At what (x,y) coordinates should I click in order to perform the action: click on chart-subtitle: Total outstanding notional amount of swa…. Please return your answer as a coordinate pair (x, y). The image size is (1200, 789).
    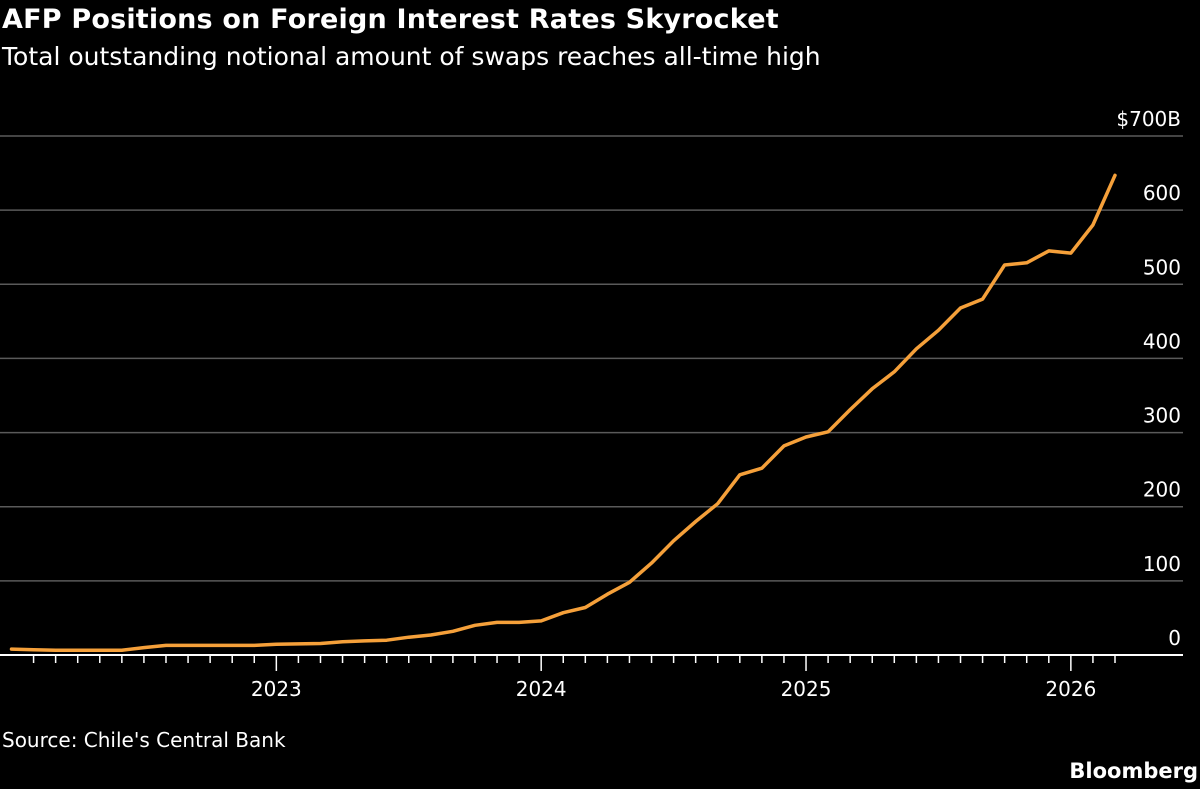
    Looking at the image, I should click on (411, 56).